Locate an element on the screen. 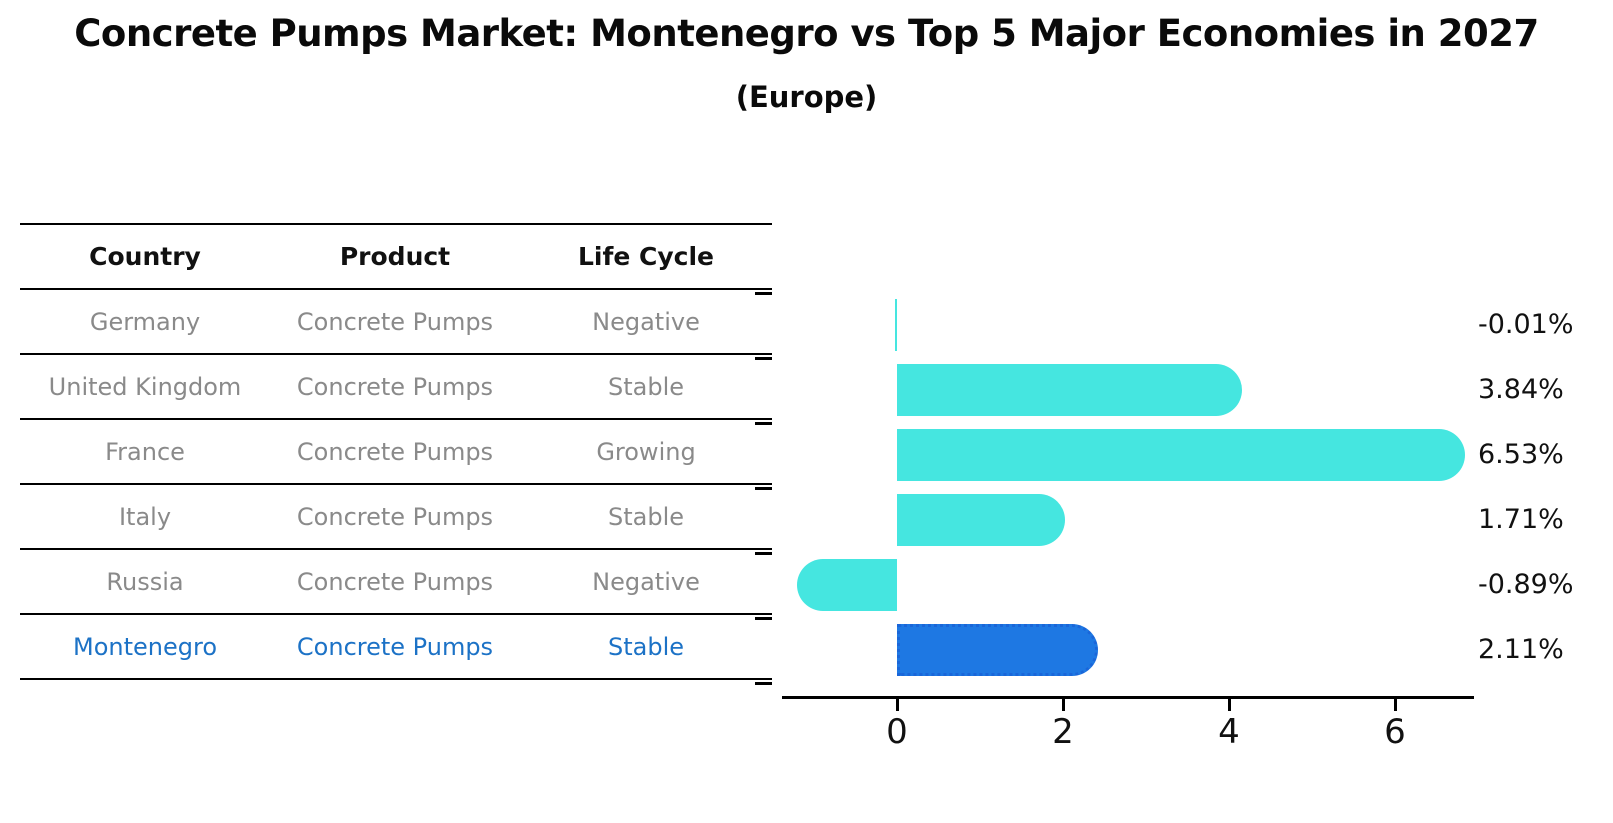 This screenshot has width=1613, height=823. x-axis-tick-label: 2 is located at coordinates (1063, 732).